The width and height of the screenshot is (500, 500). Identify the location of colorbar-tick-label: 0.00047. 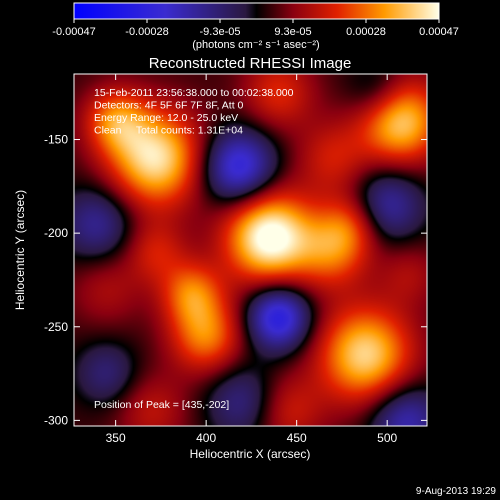
(439, 32).